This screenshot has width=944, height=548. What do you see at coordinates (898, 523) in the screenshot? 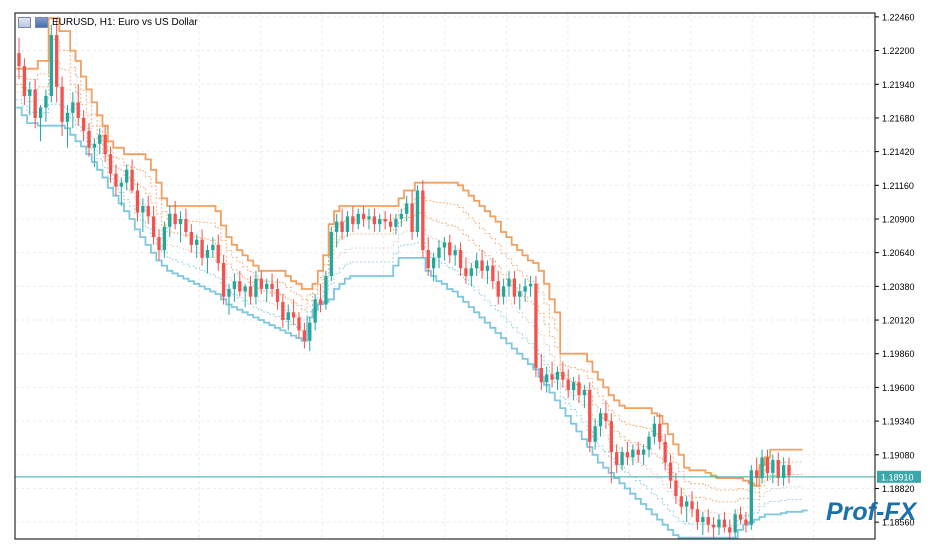
I see `y-tick-label: 1.18560` at bounding box center [898, 523].